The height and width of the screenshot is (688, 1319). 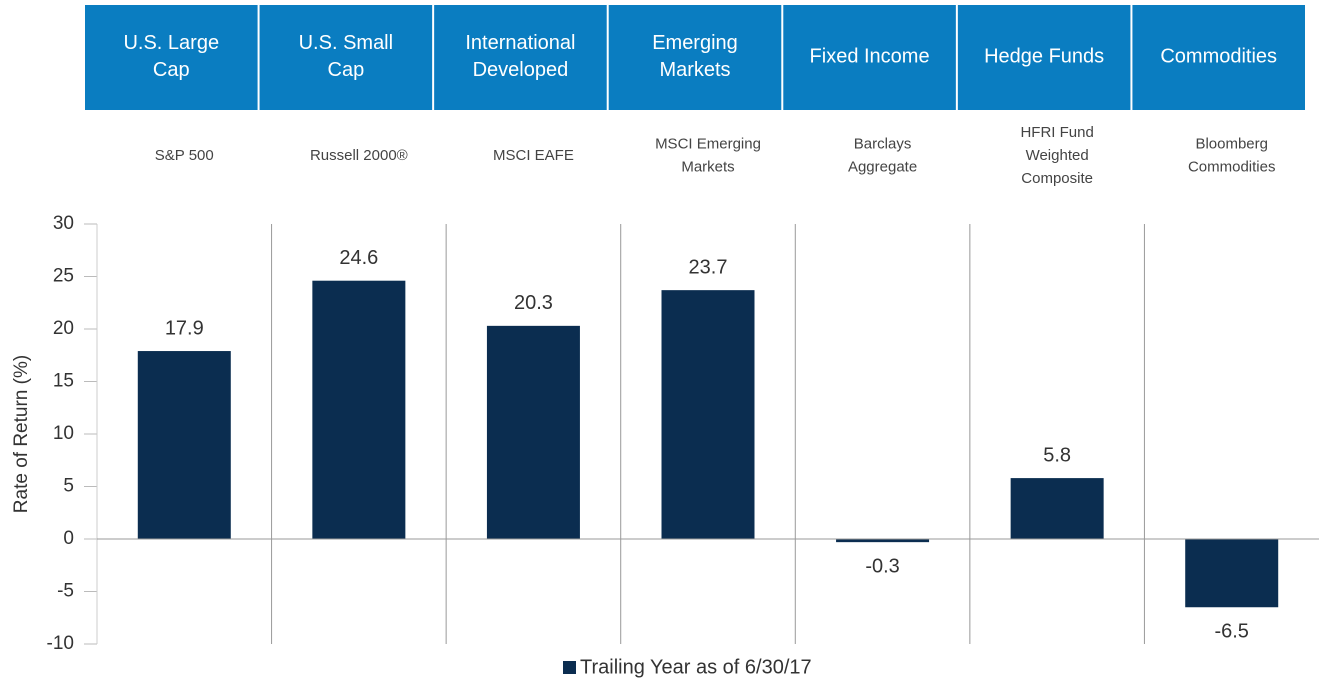 I want to click on header-label: Markets, so click(x=694, y=70).